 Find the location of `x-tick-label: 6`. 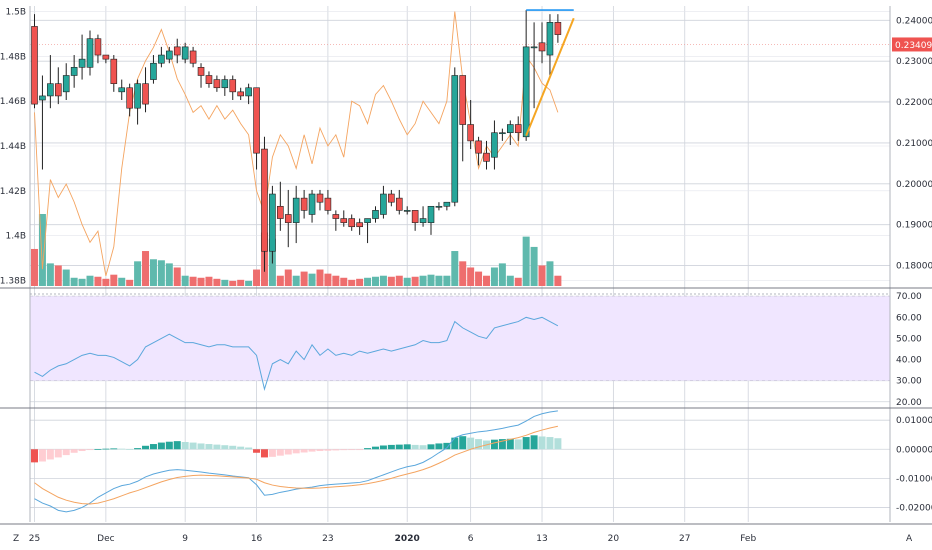

x-tick-label: 6 is located at coordinates (471, 539).